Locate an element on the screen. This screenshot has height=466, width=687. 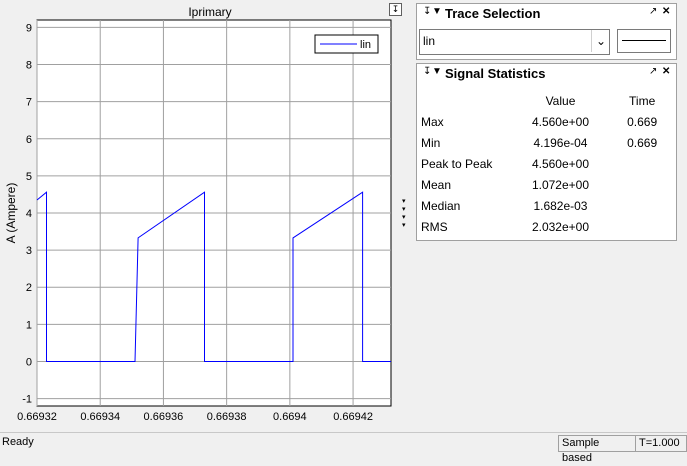
x-tick-label: 0.66942 is located at coordinates (353, 417).